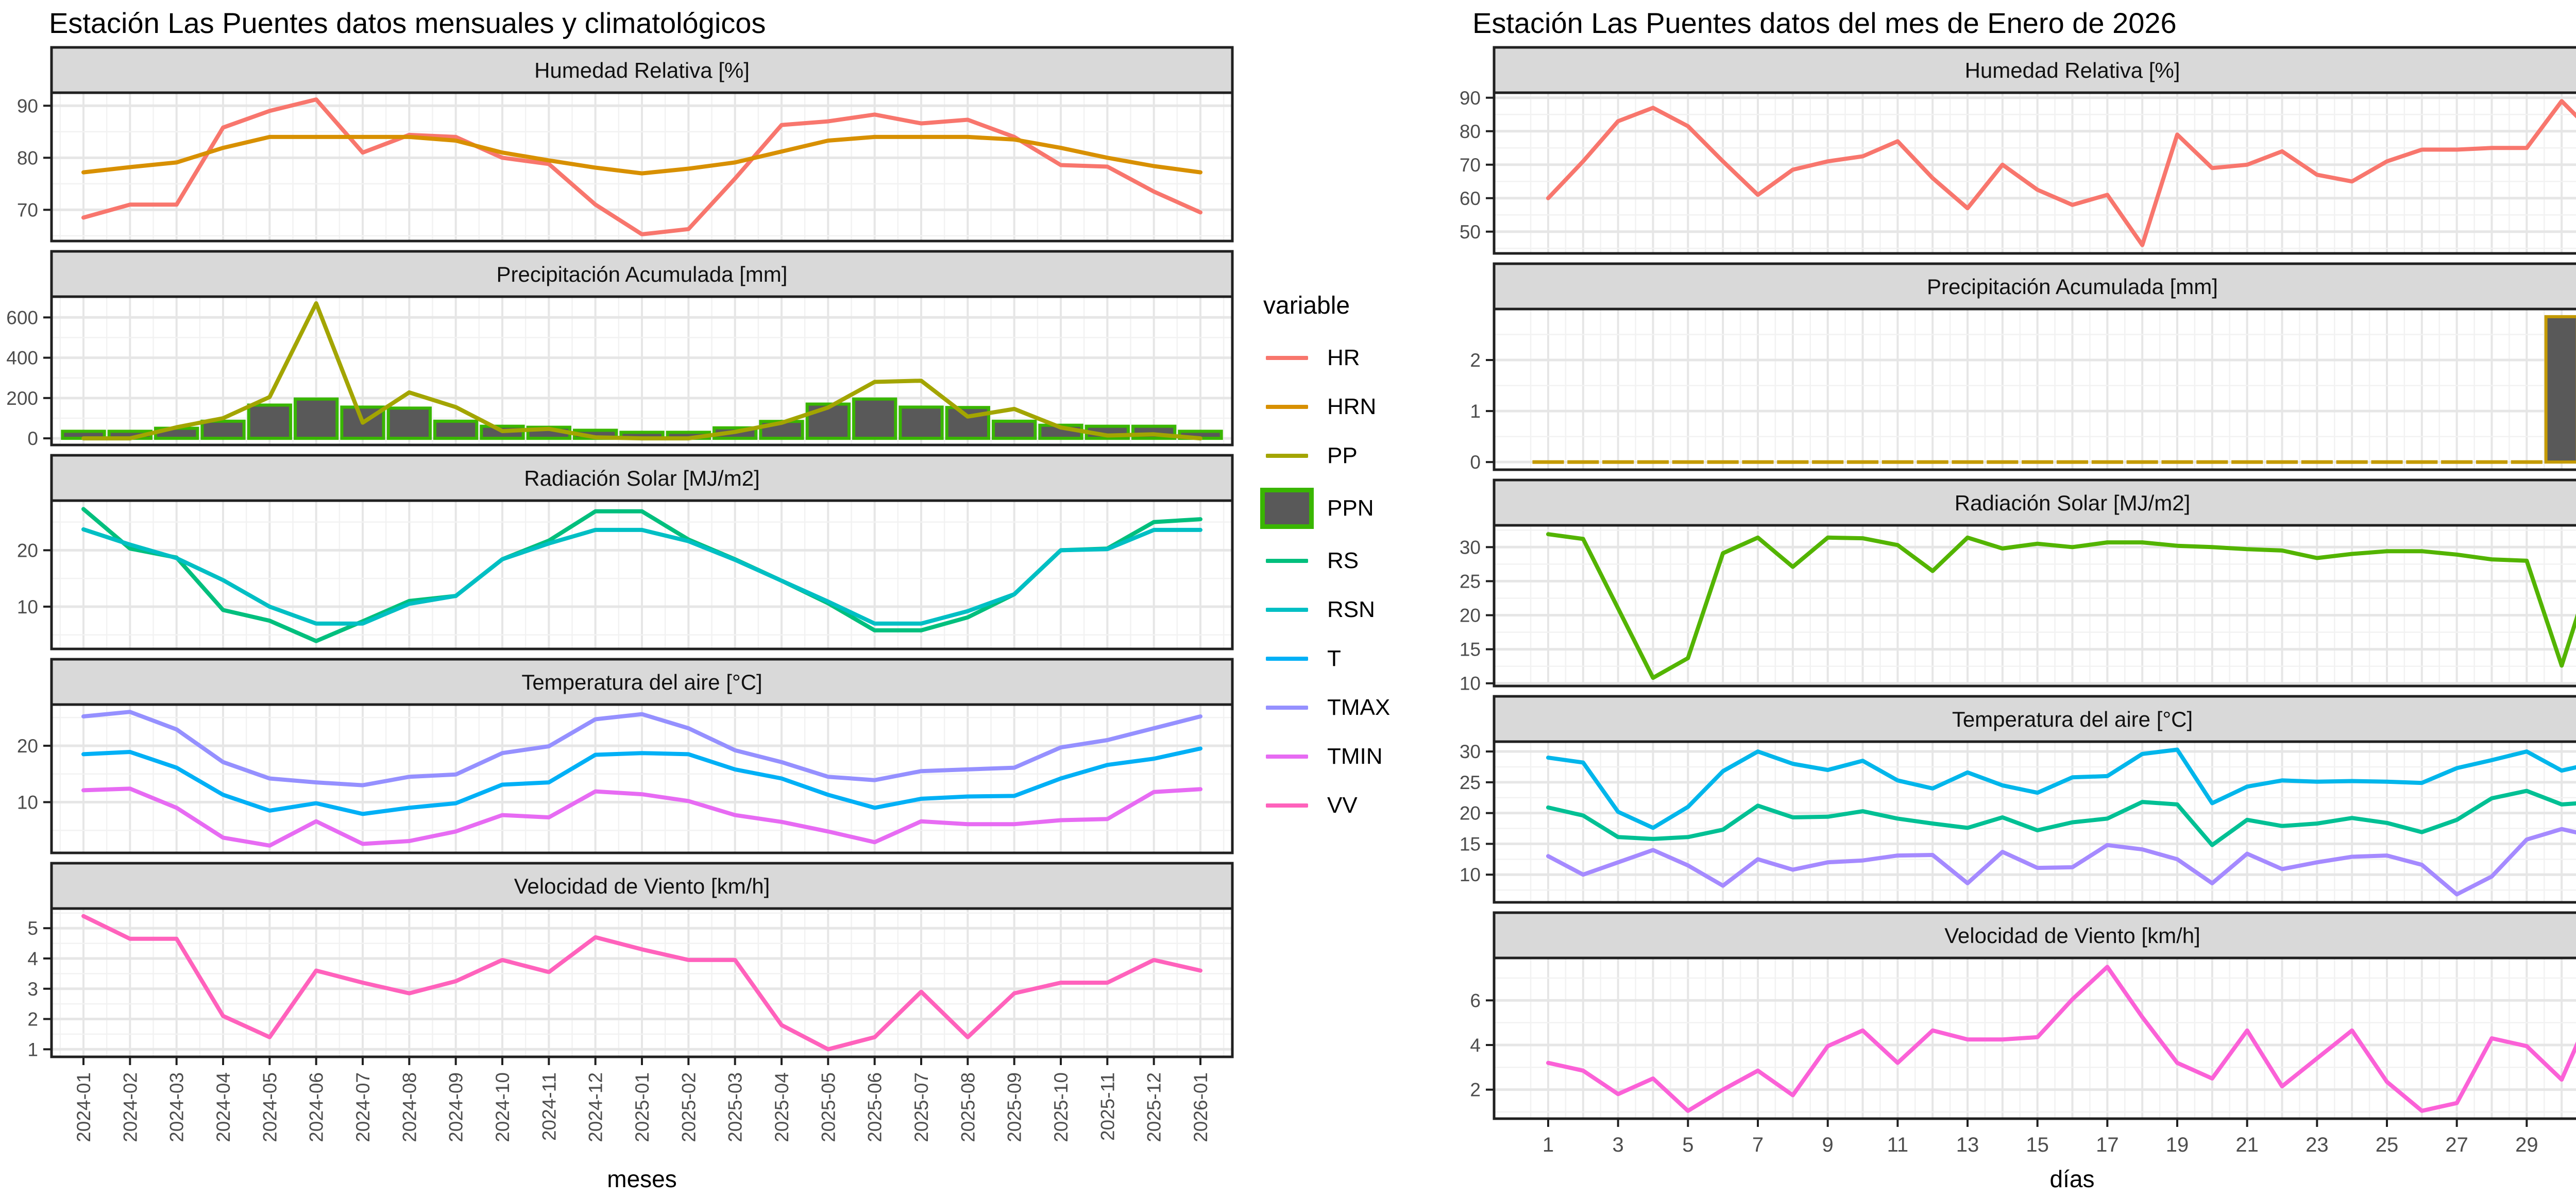 This screenshot has width=2576, height=1199. What do you see at coordinates (1200, 1107) in the screenshot?
I see `x-tick-label: 2026-01` at bounding box center [1200, 1107].